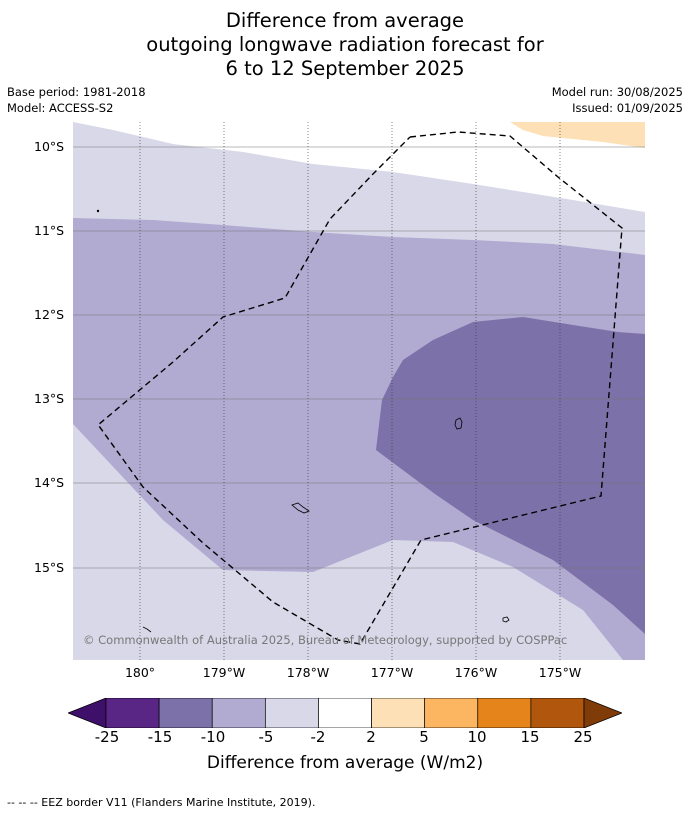  What do you see at coordinates (49, 567) in the screenshot?
I see `lat-label-15s: 15°S` at bounding box center [49, 567].